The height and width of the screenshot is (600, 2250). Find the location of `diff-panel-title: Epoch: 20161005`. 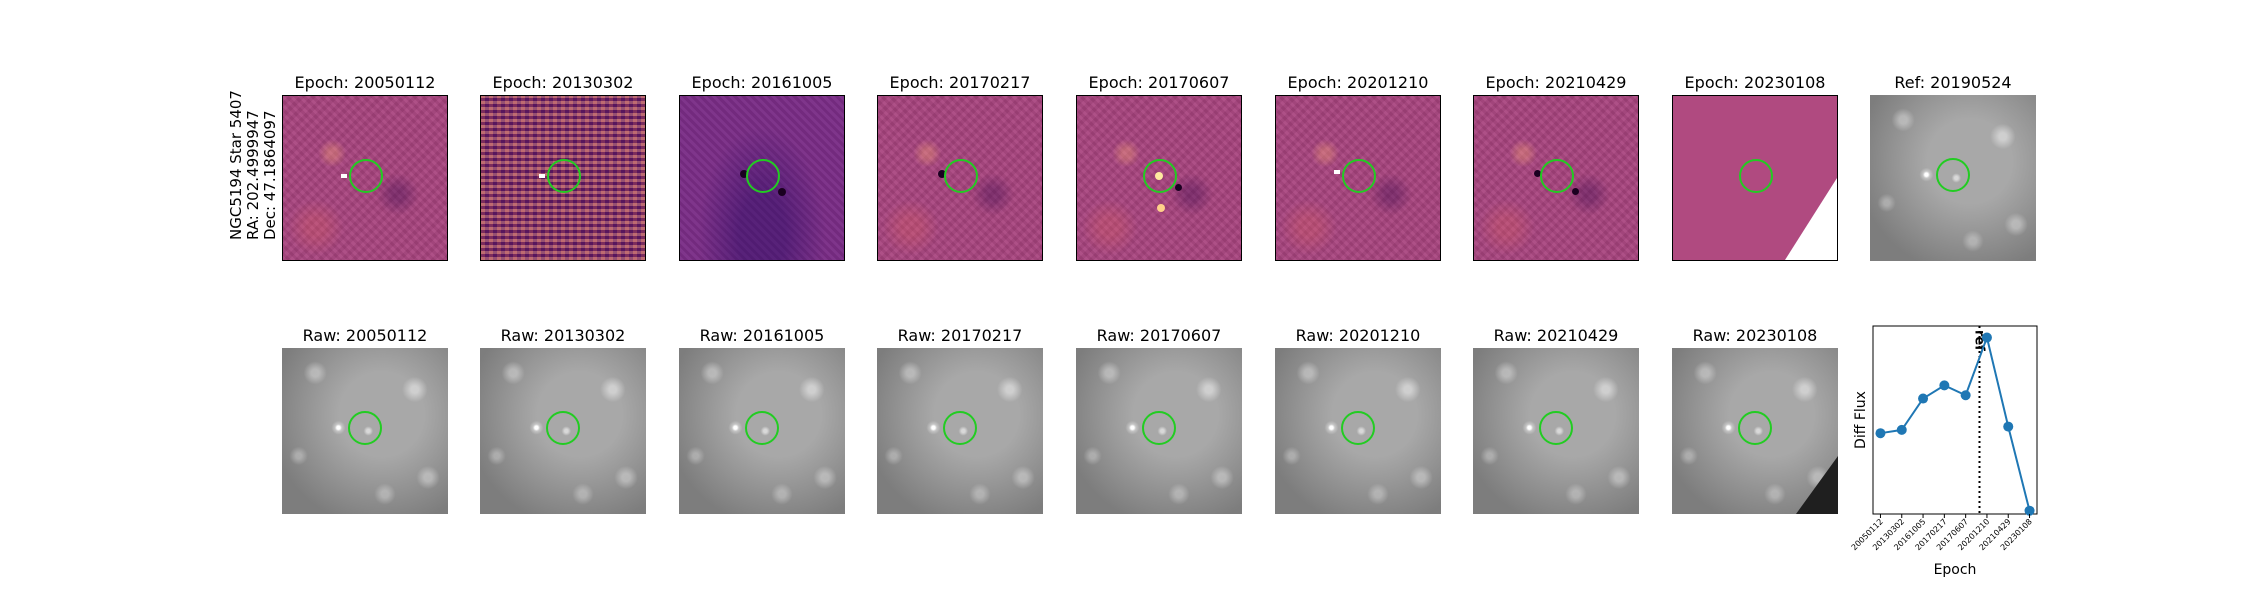

diff-panel-title: Epoch: 20161005 is located at coordinates (762, 82).